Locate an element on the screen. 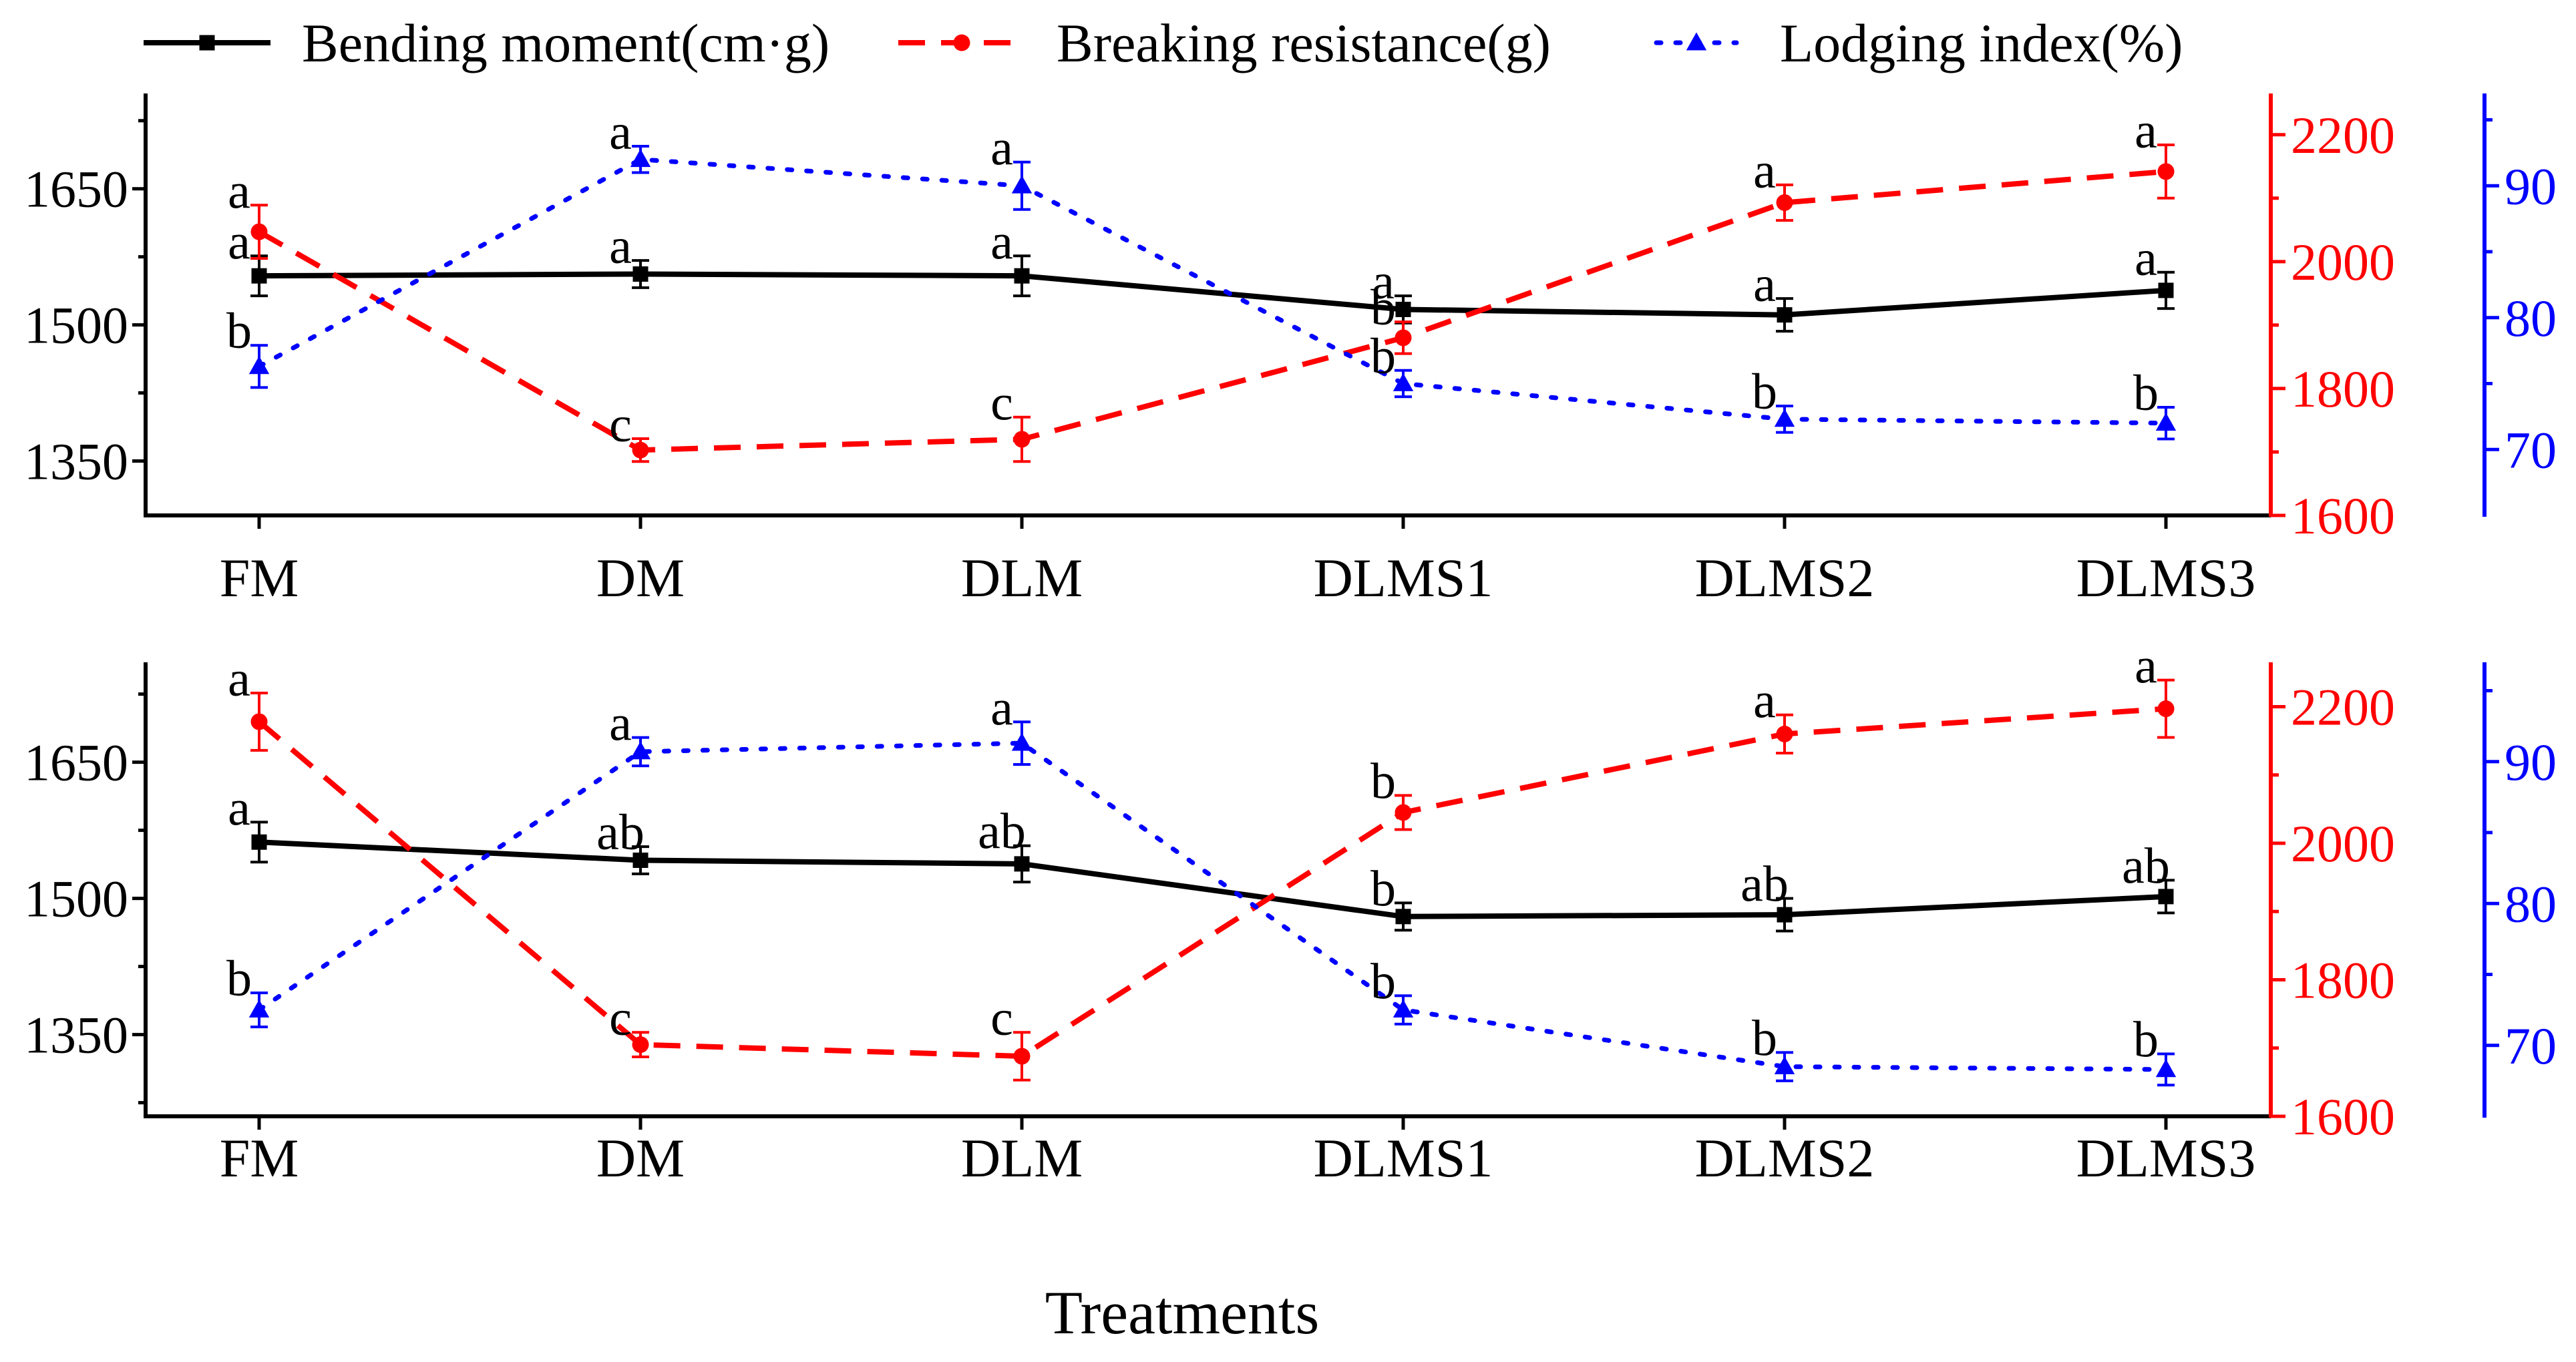 The width and height of the screenshot is (2576, 1362). right-axis-breaking-tick-label: 2200 is located at coordinates (2343, 707).